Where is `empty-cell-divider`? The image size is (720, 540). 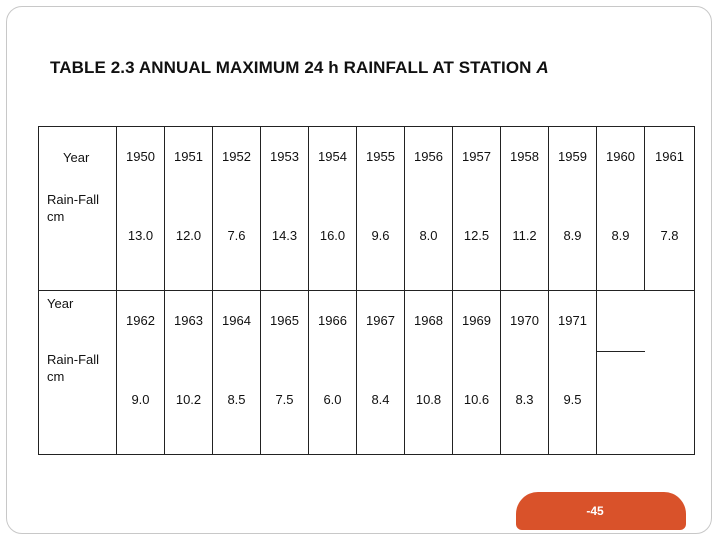 empty-cell-divider is located at coordinates (621, 321).